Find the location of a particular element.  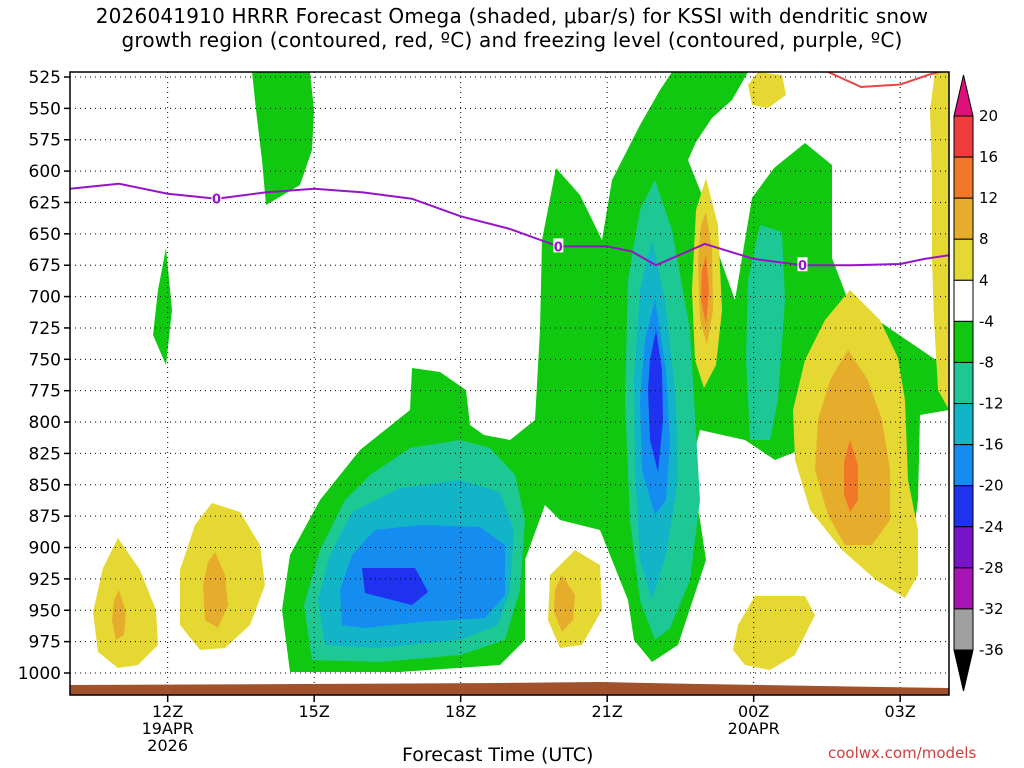

colorbar-label-4: 4 is located at coordinates (984, 280).